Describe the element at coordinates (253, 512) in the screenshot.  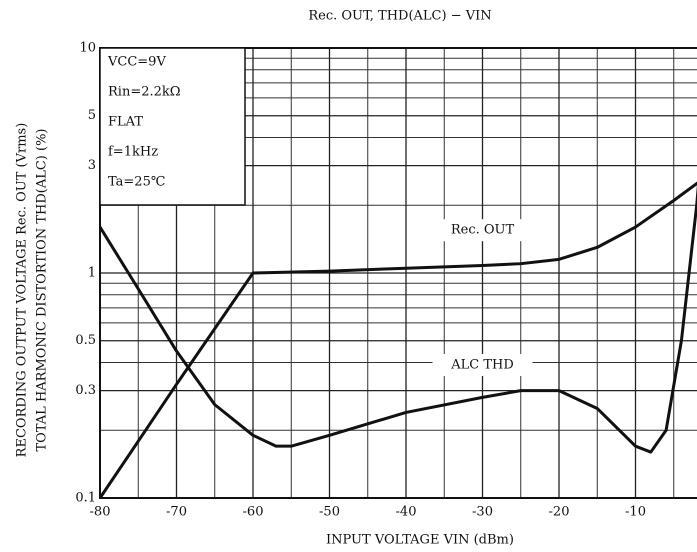
I see `x-tick-label: -60` at that location.